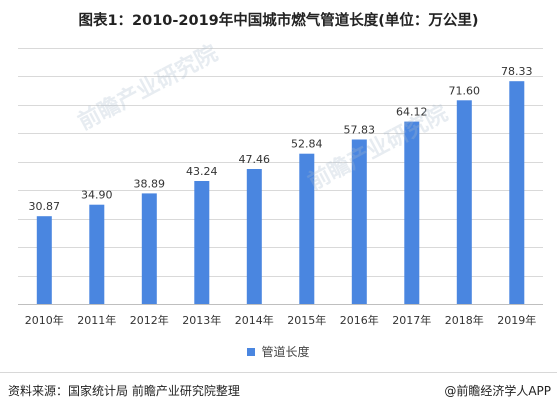 Image resolution: width=557 pixels, height=408 pixels. I want to click on data-label: 57.83, so click(360, 130).